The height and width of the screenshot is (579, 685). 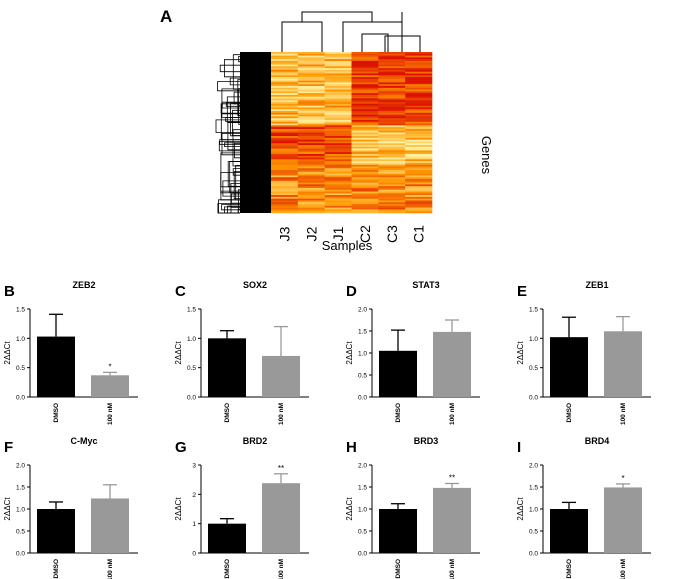 What do you see at coordinates (623, 364) in the screenshot?
I see `bar-100nm` at bounding box center [623, 364].